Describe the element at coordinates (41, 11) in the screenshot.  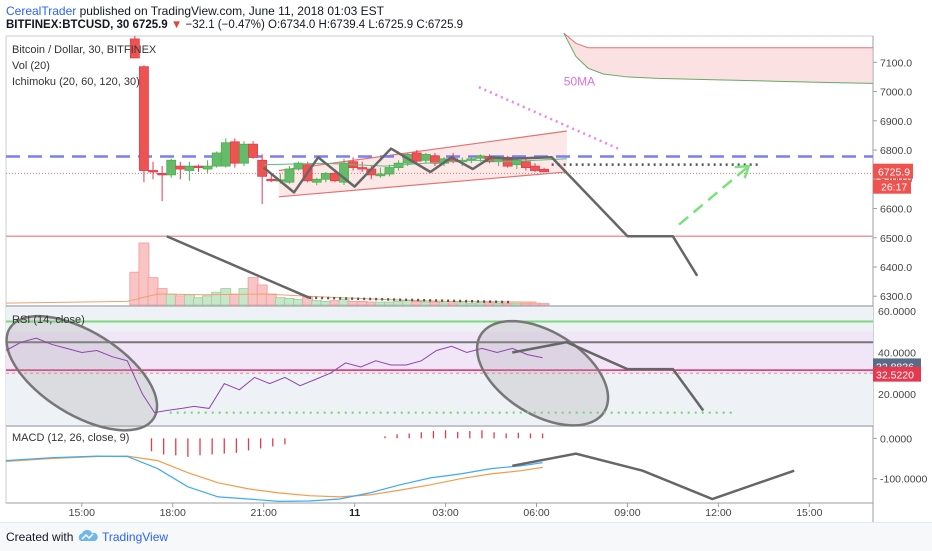
I see `author-link: CerealTrader` at that location.